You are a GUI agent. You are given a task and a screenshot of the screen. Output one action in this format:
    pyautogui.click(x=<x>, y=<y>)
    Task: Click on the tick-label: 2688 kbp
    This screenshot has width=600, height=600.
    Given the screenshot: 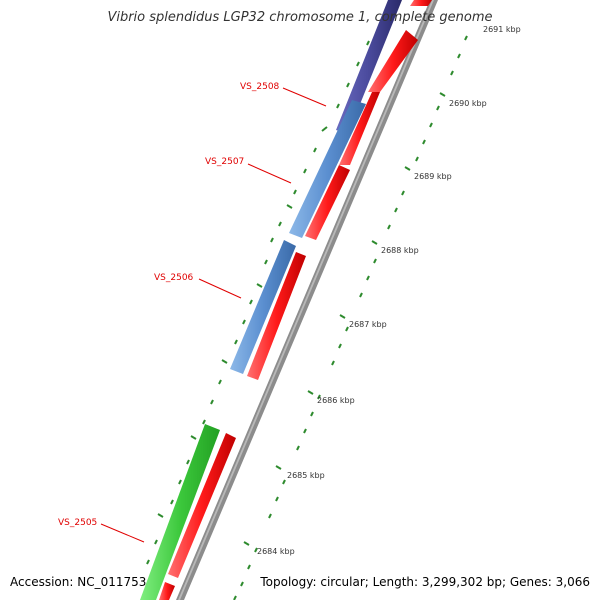 What is the action you would take?
    pyautogui.click(x=400, y=250)
    